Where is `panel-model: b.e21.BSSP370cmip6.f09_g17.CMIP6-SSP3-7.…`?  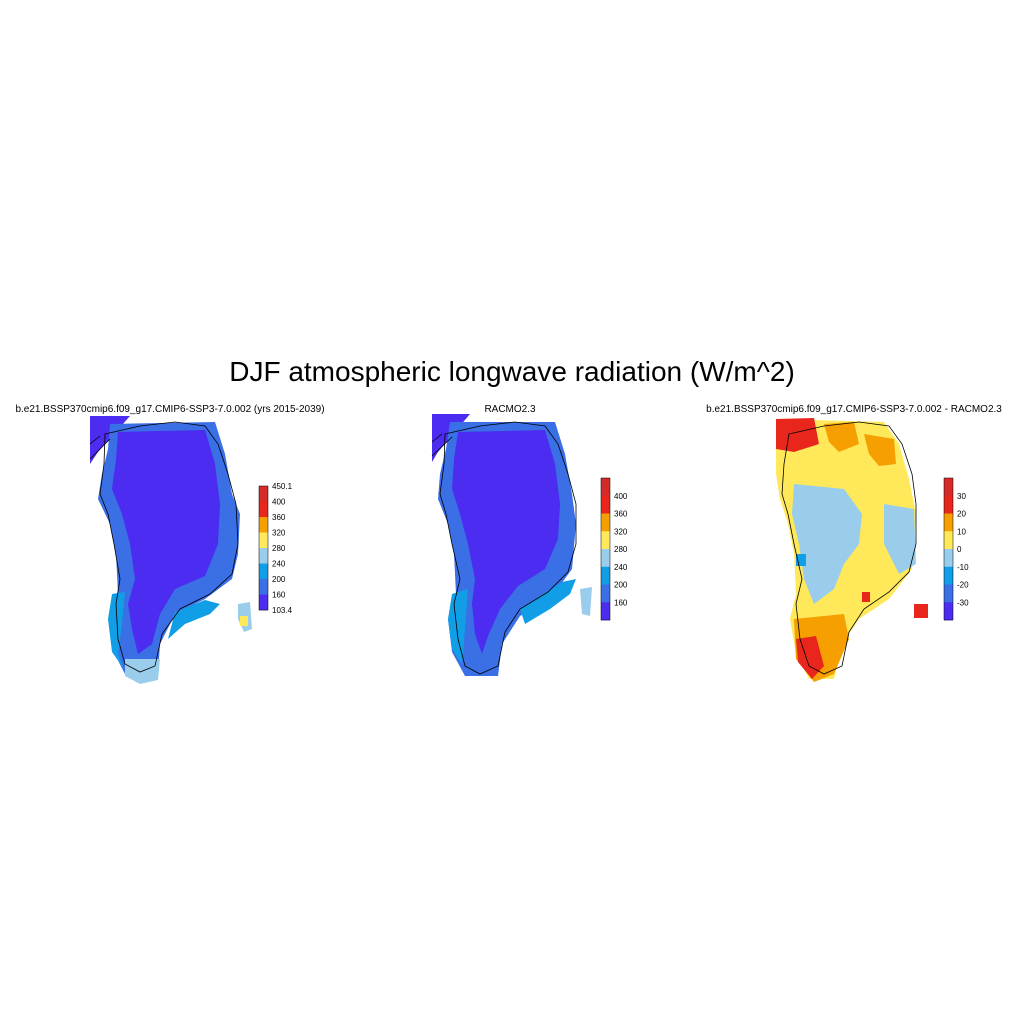 panel-model: b.e21.BSSP370cmip6.f09_g17.CMIP6-SSP3-7.… is located at coordinates (170, 549).